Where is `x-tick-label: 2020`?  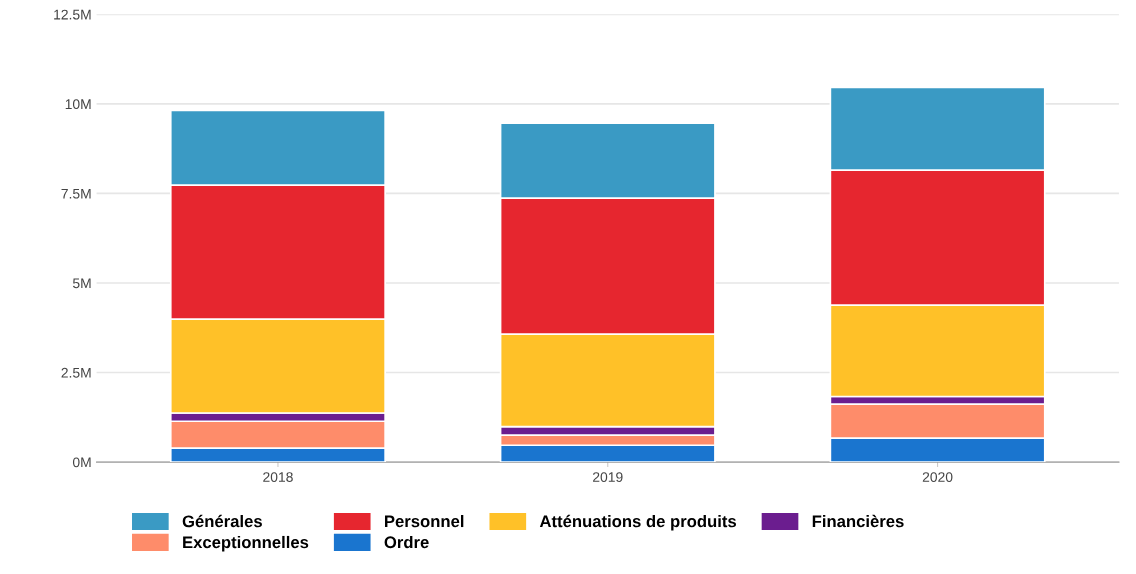 x-tick-label: 2020 is located at coordinates (937, 477).